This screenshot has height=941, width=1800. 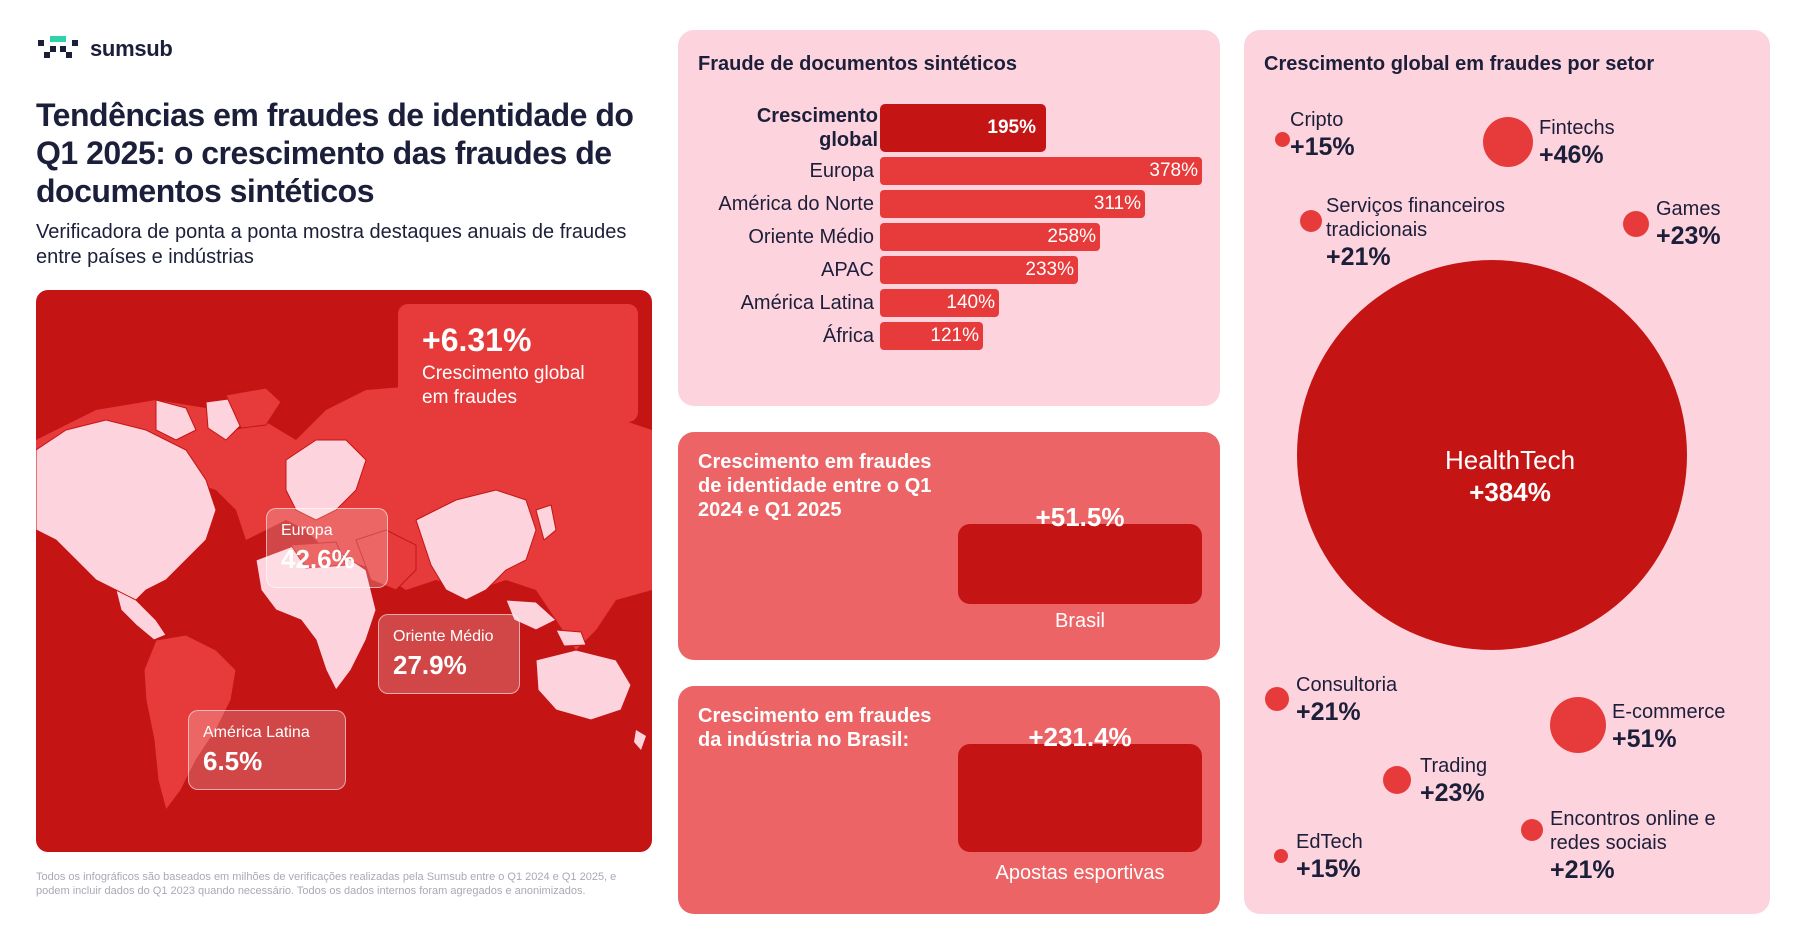 I want to click on bar-row-global: Crescimento global, so click(x=778, y=128).